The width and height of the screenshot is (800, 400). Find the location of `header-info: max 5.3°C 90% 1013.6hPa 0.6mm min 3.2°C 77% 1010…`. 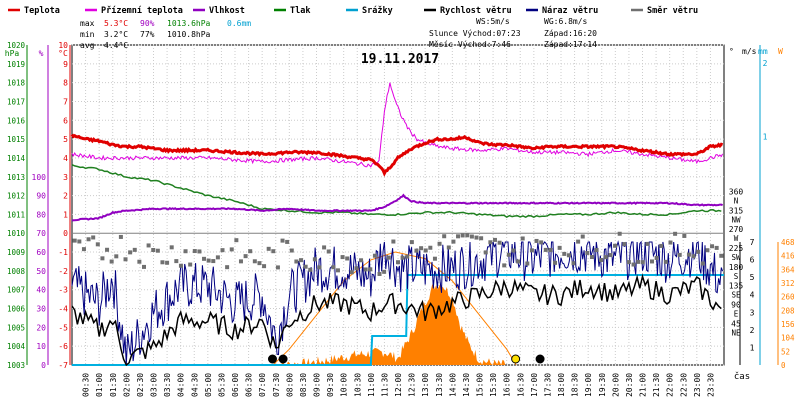

header-info: max 5.3°C 90% 1013.6hPa 0.6mm min 3.2°C 77% 1010… is located at coordinates (338, 33).